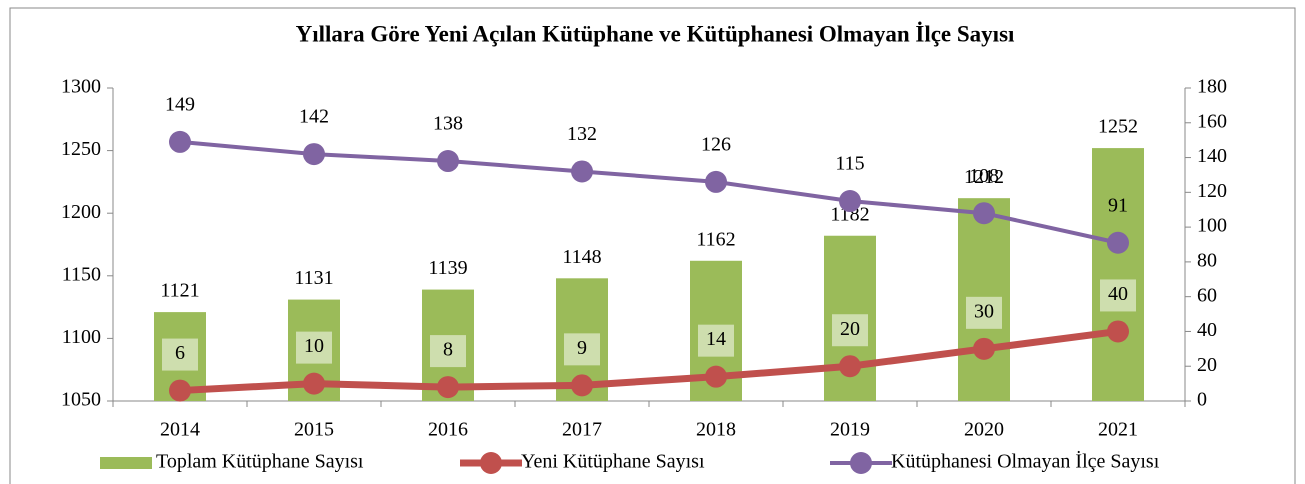 The image size is (1305, 484). Describe the element at coordinates (1207, 295) in the screenshot. I see `y2-tick-label: 60` at that location.